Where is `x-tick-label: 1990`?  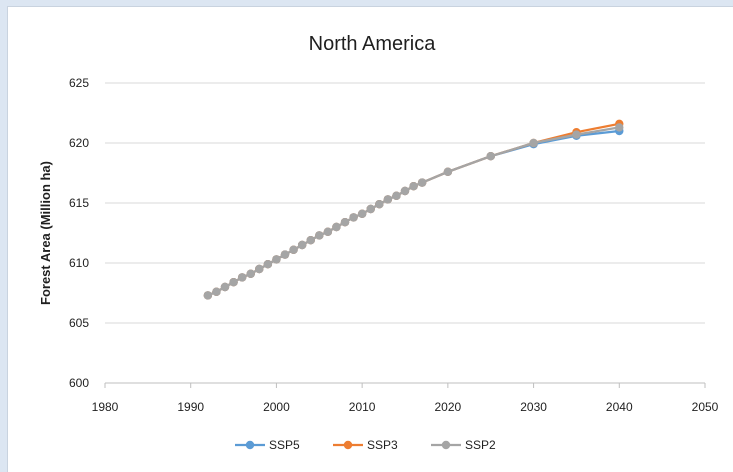
x-tick-label: 1990 is located at coordinates (190, 407).